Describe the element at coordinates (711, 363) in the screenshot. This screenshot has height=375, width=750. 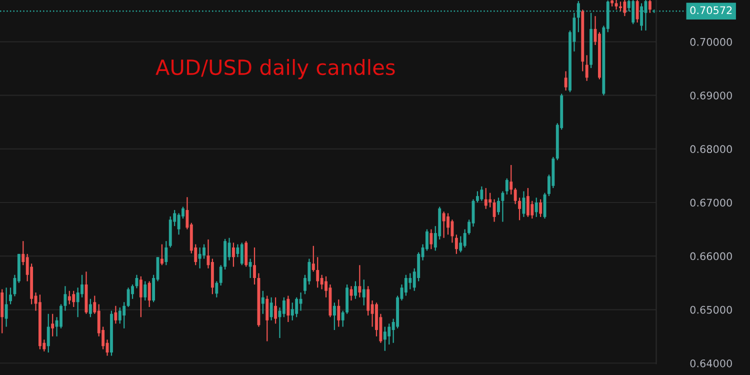
I see `y-tick-label: 0.64000` at that location.